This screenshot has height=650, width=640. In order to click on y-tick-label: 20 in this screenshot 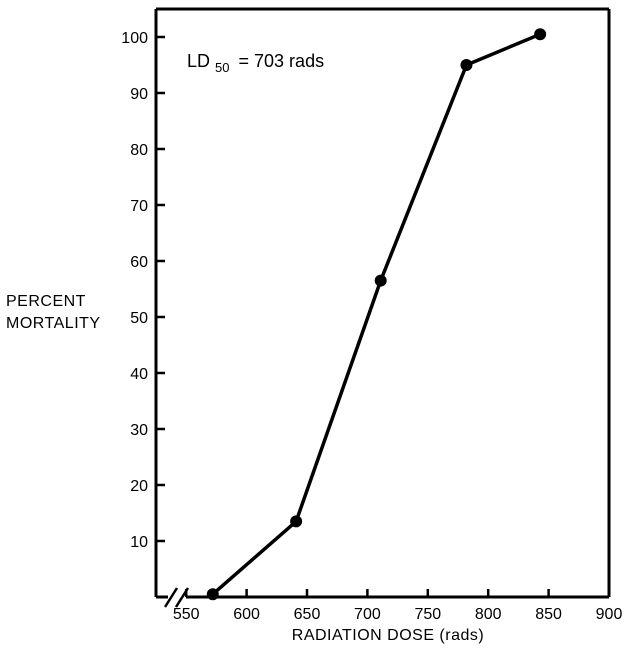, I will do `click(139, 486)`.